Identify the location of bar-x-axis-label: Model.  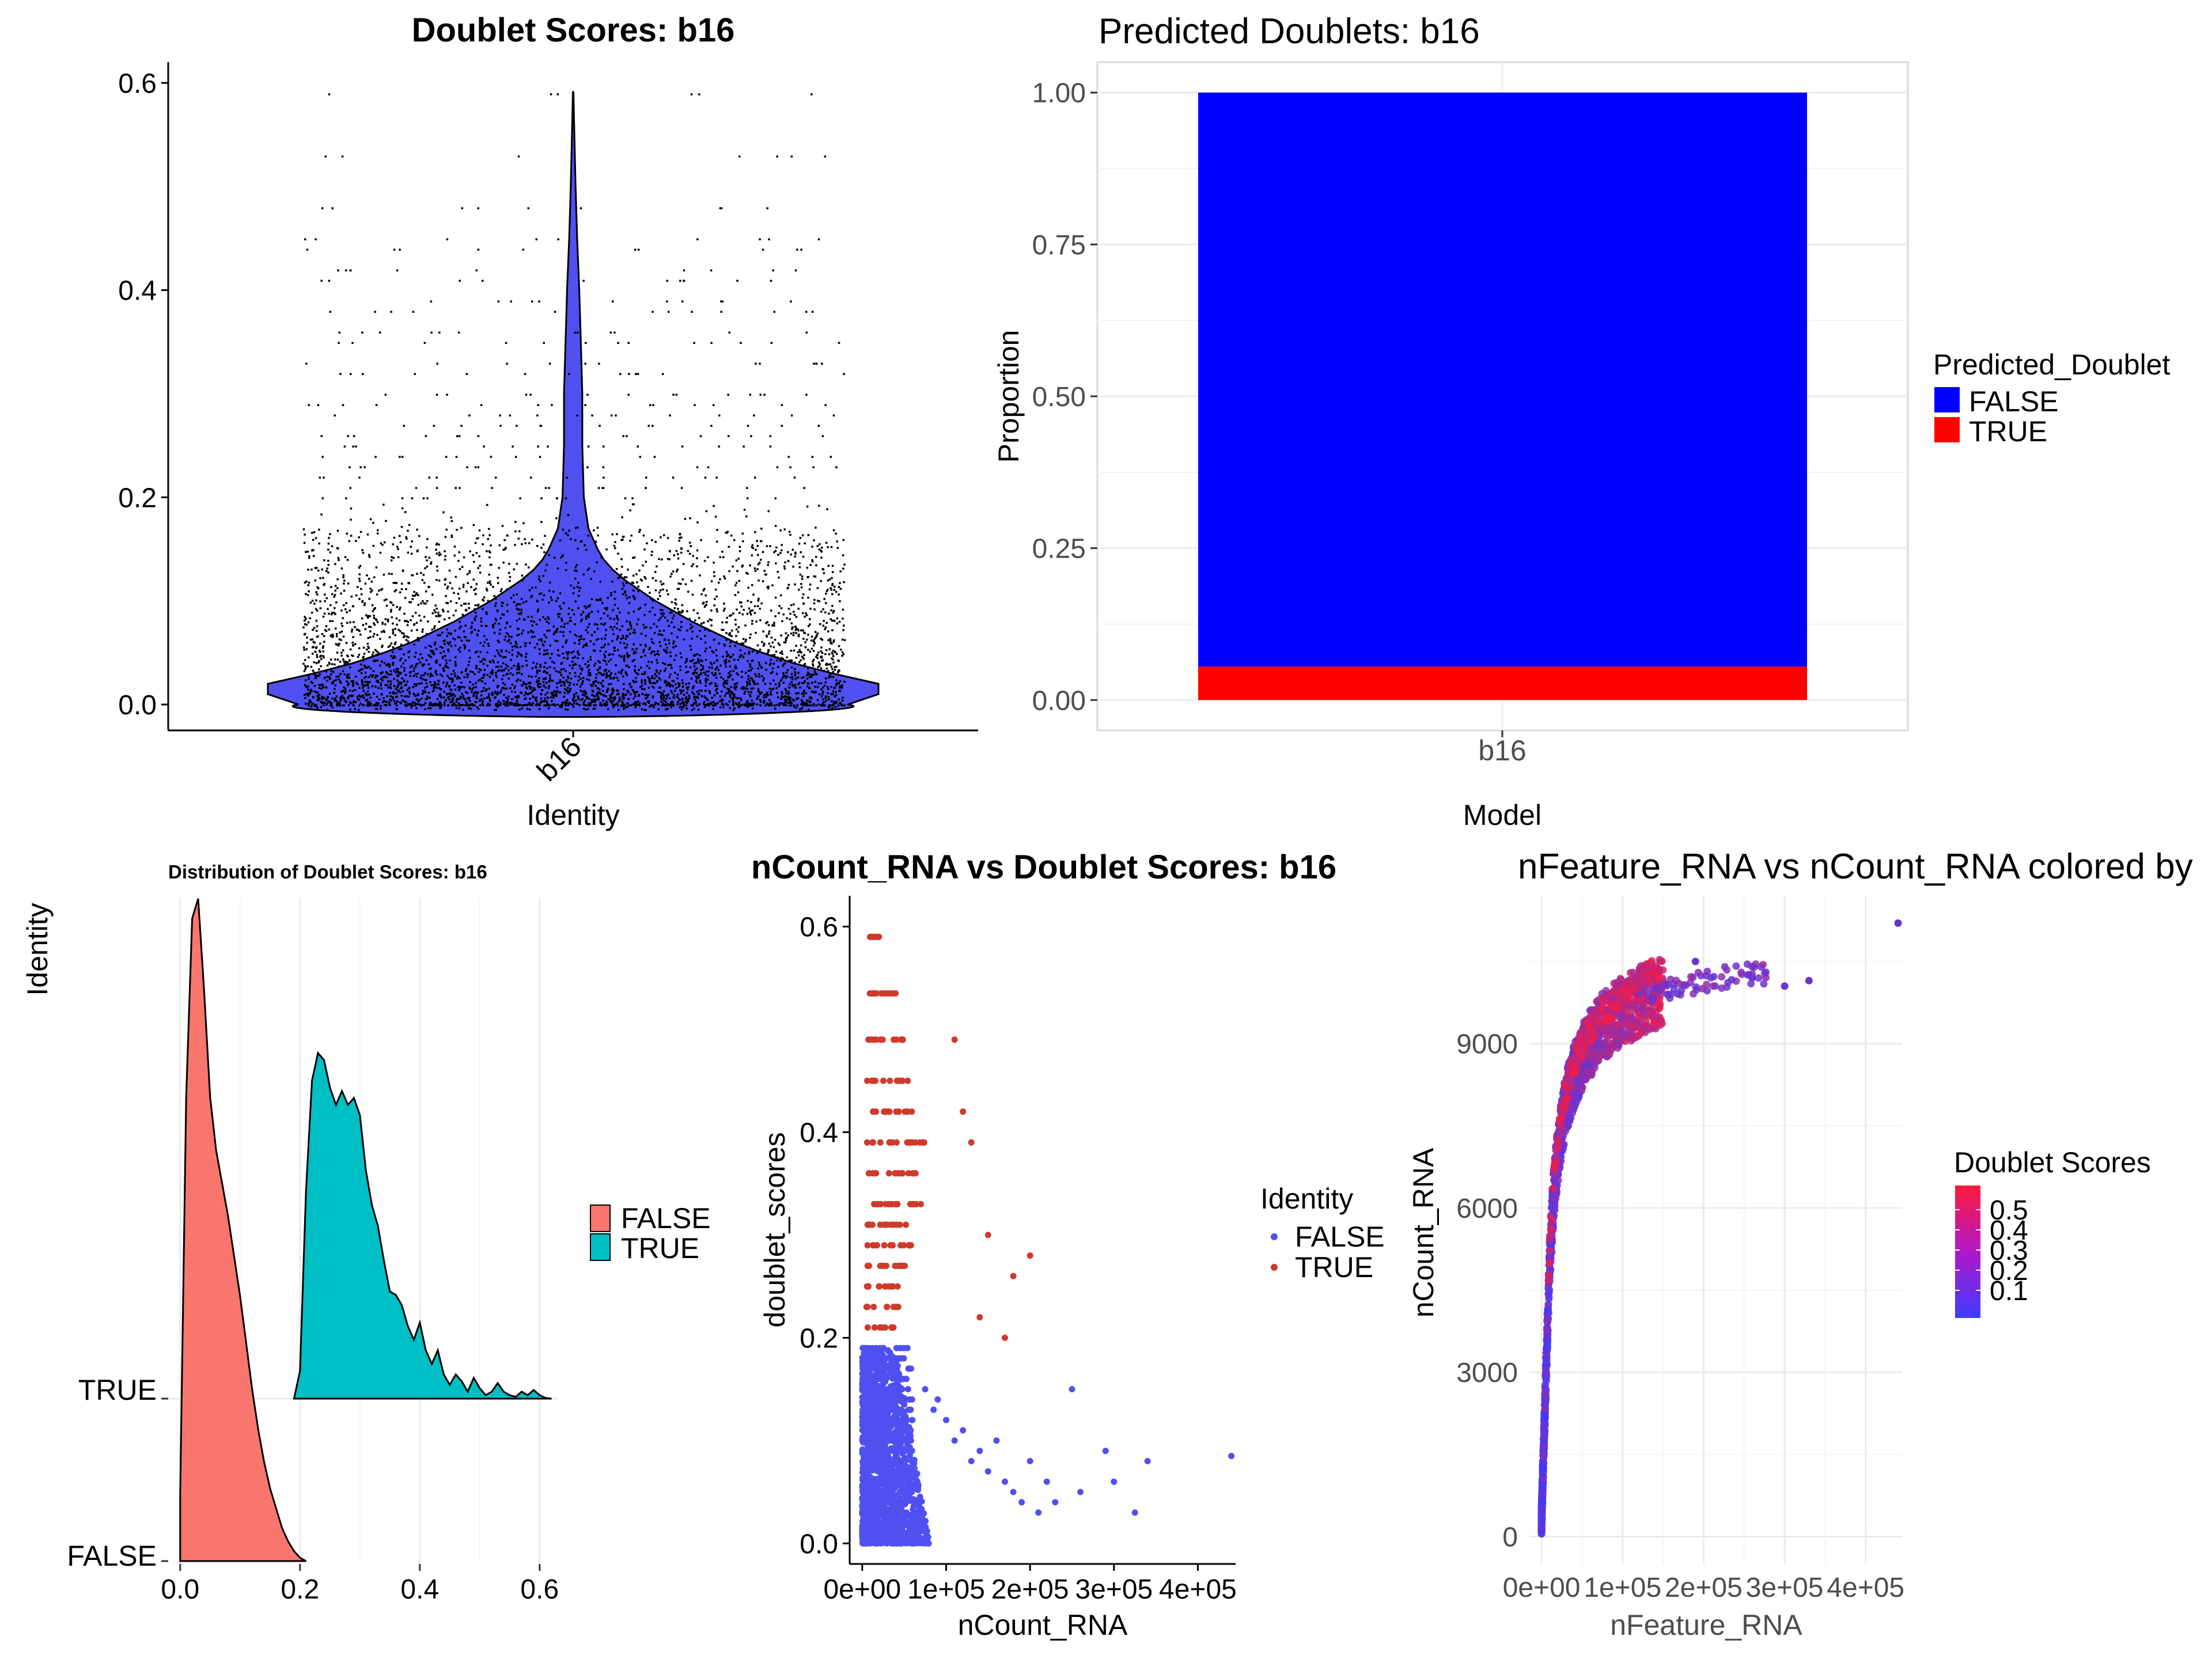
(1502, 815).